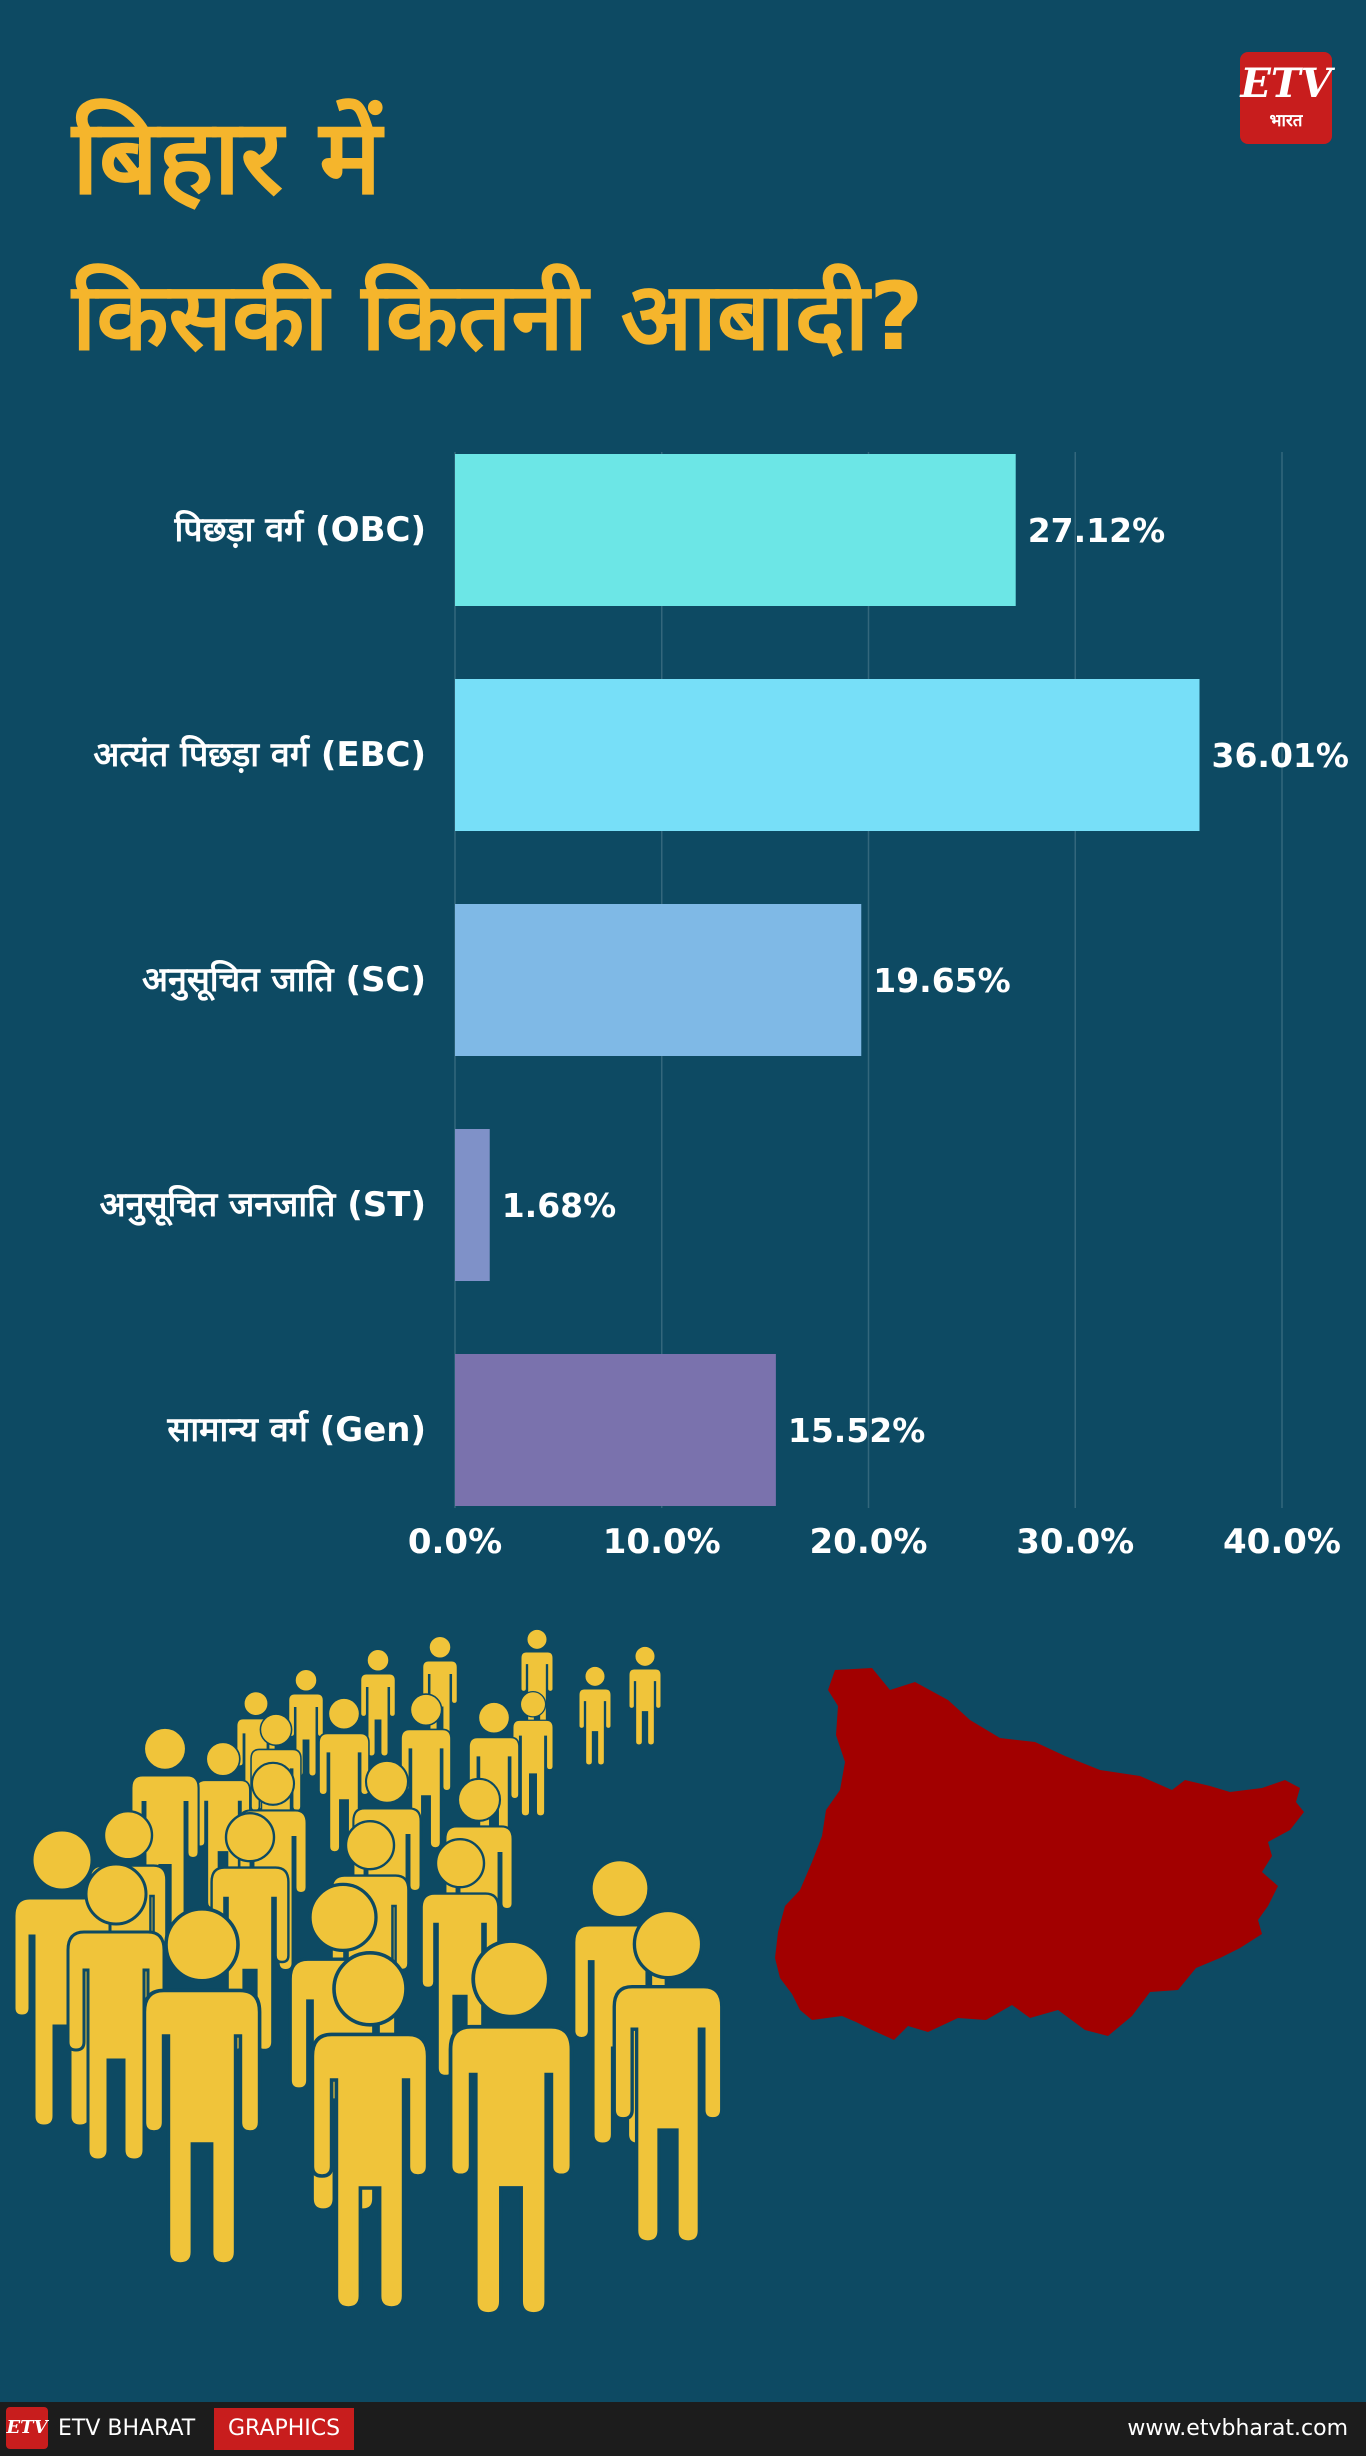 Image resolution: width=1366 pixels, height=2456 pixels. What do you see at coordinates (127, 2428) in the screenshot?
I see `footer-brand: ETV BHARAT` at bounding box center [127, 2428].